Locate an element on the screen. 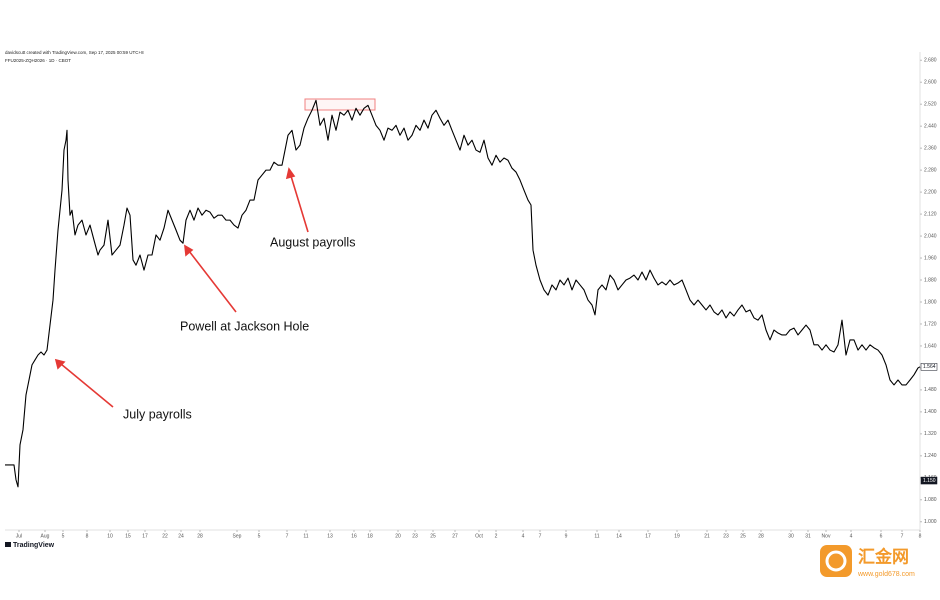  y-tick-label: 1.240 is located at coordinates (930, 456).